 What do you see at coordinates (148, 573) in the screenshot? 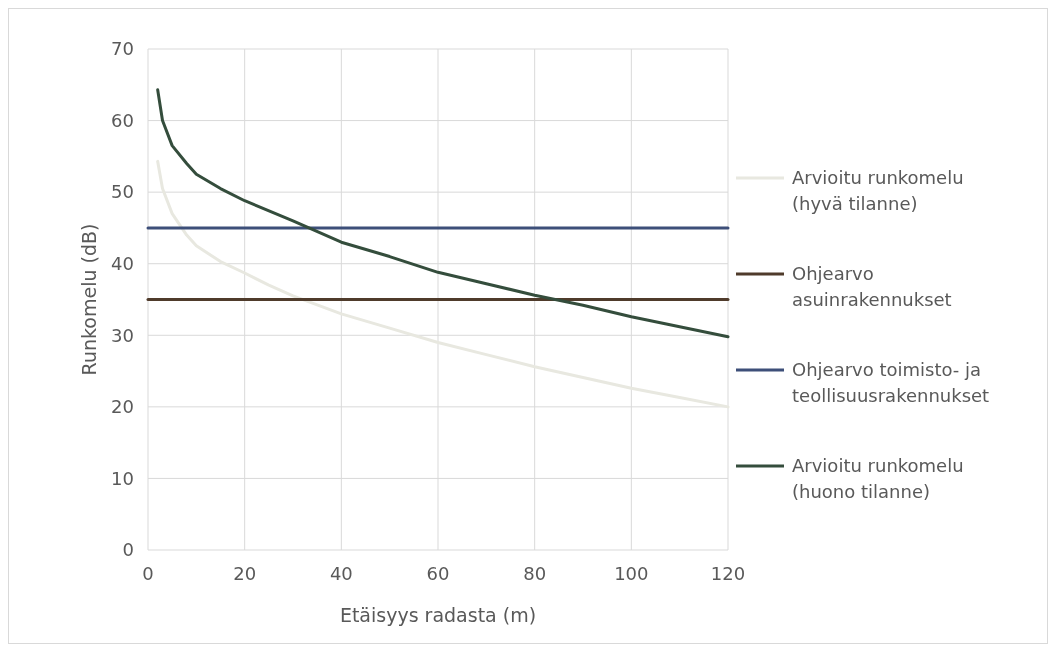
I see `x-tick-label: 0` at bounding box center [148, 573].